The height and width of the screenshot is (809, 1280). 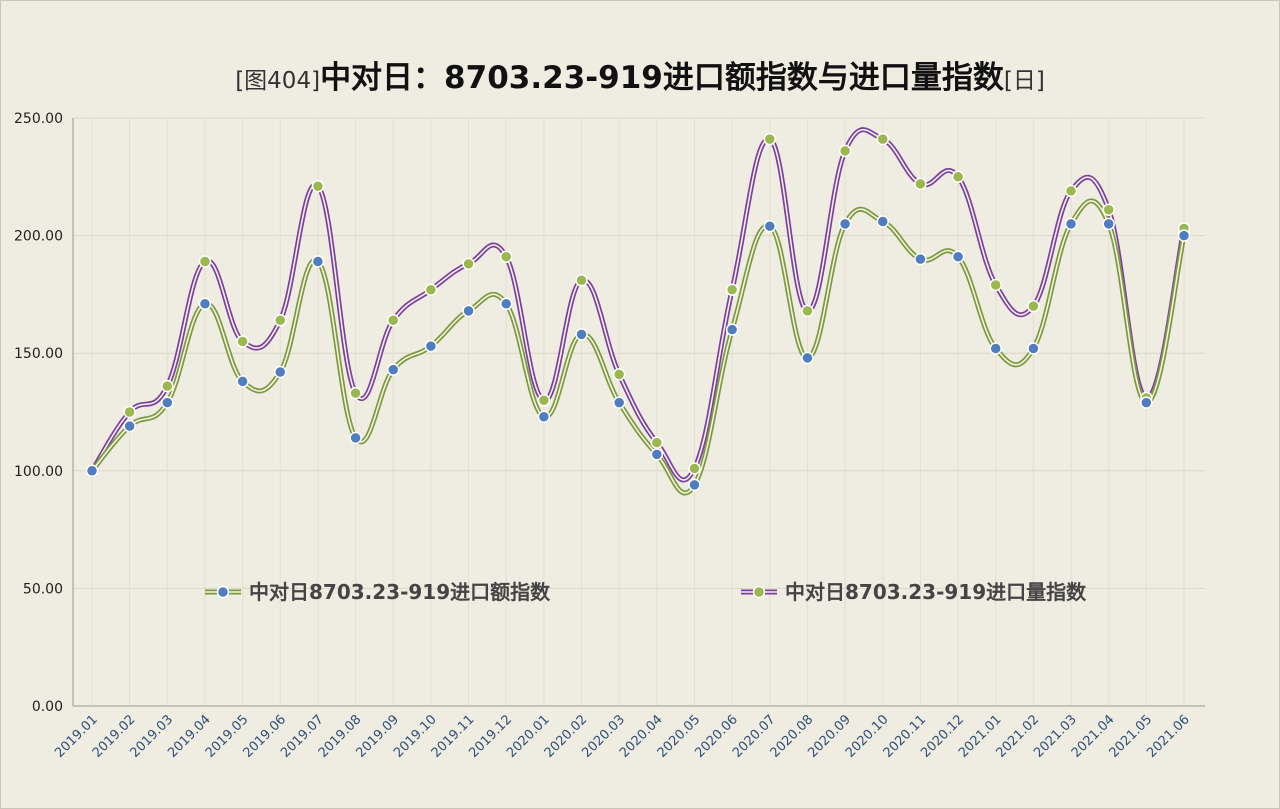 I want to click on y-tick-label: 50.00, so click(x=43, y=589).